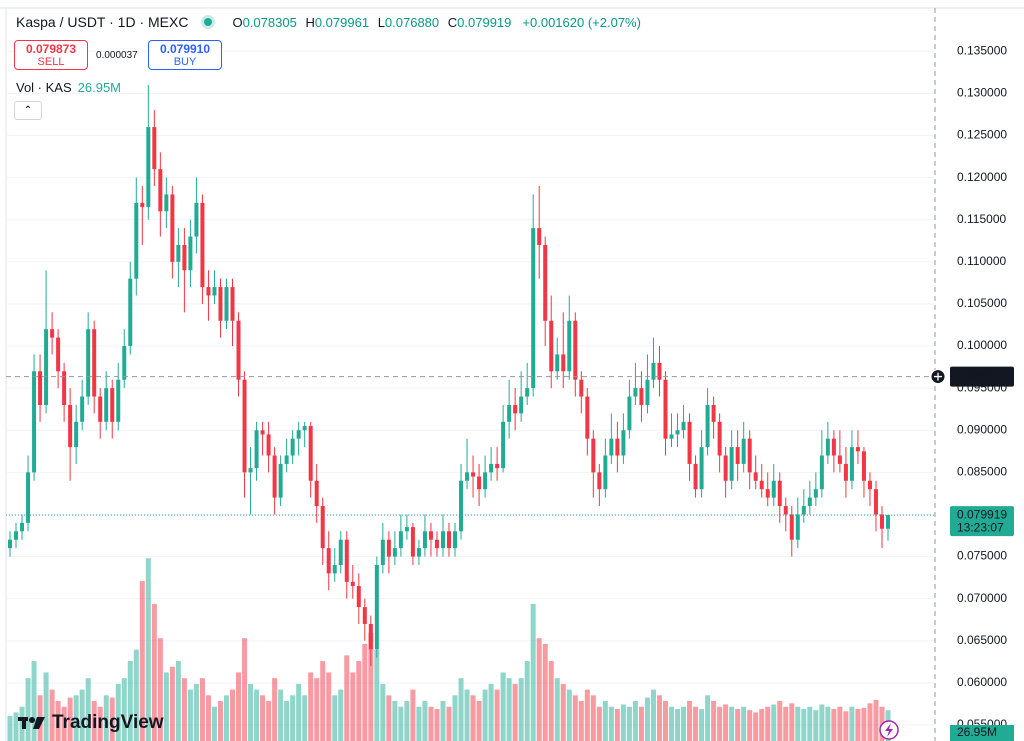 This screenshot has width=1024, height=741. Describe the element at coordinates (982, 303) in the screenshot. I see `y-tick-label: 0.105000` at that location.